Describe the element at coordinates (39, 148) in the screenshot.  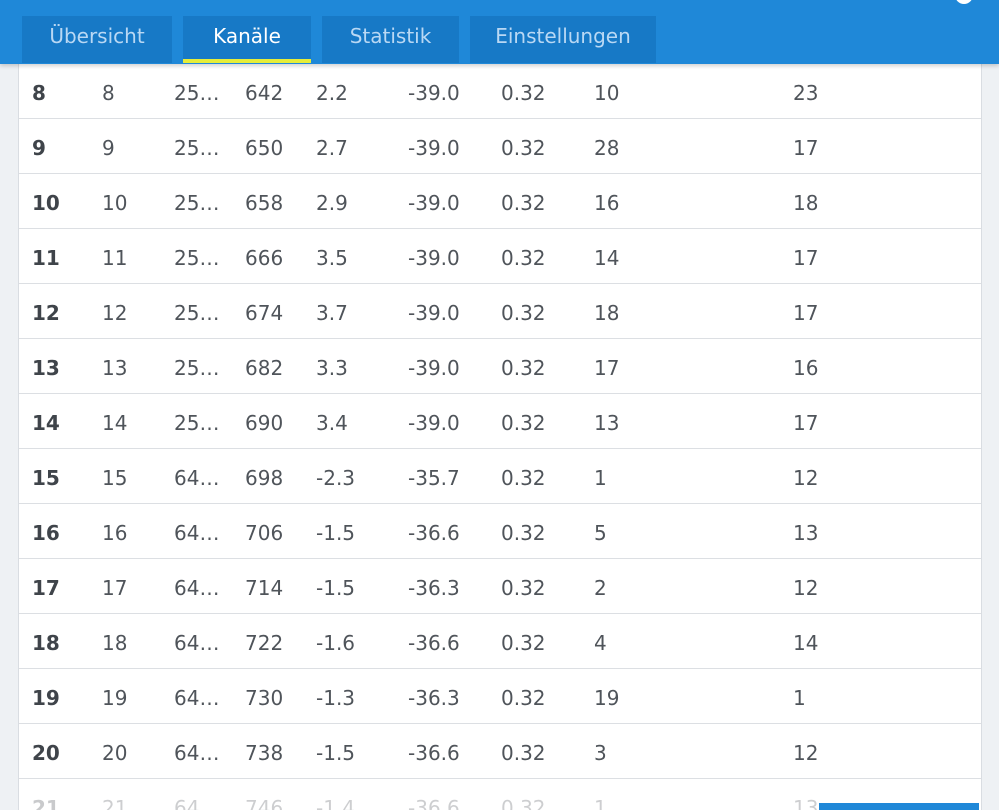
I see `cell-channel-number: 9` at that location.